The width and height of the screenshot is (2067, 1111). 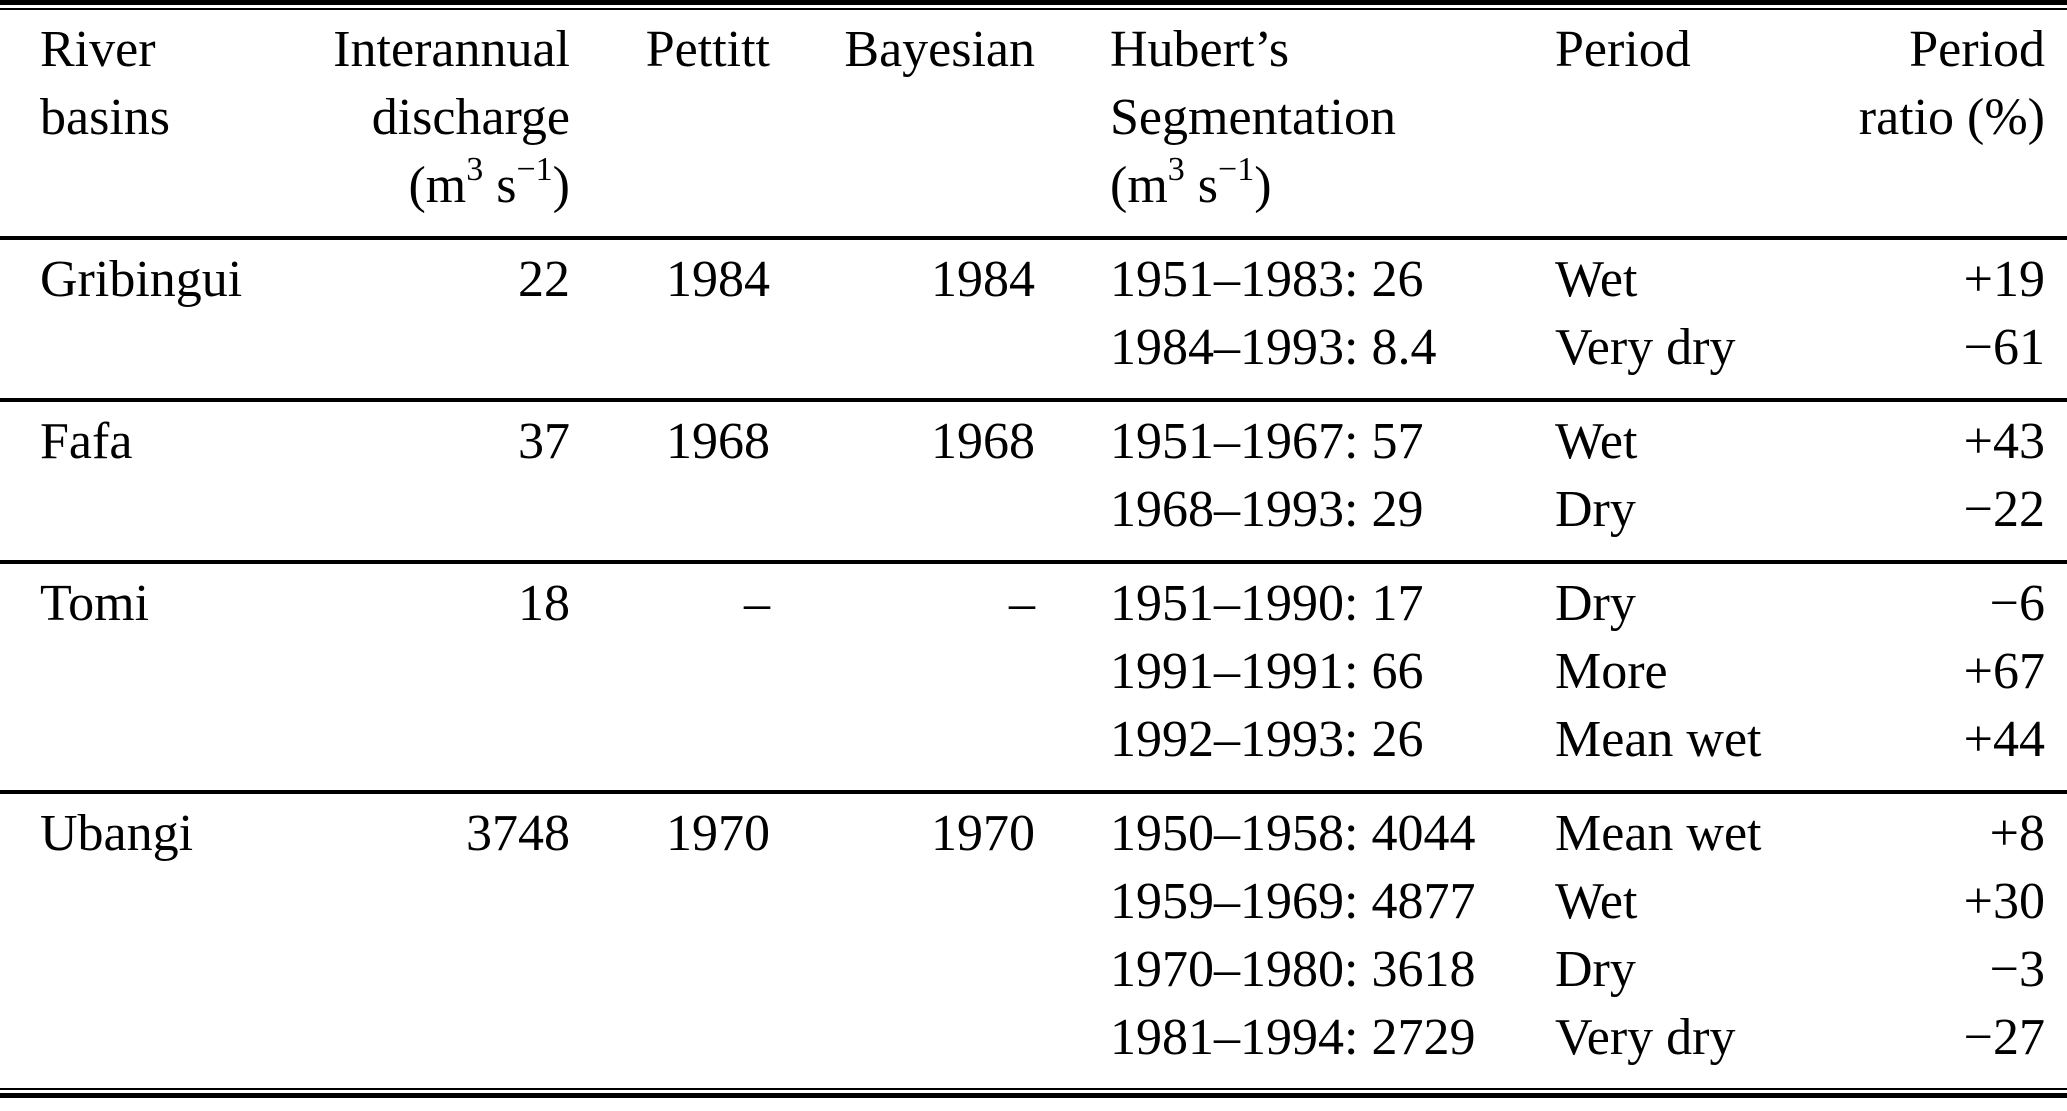 What do you see at coordinates (718, 833) in the screenshot?
I see `pettitt-value: 1970` at bounding box center [718, 833].